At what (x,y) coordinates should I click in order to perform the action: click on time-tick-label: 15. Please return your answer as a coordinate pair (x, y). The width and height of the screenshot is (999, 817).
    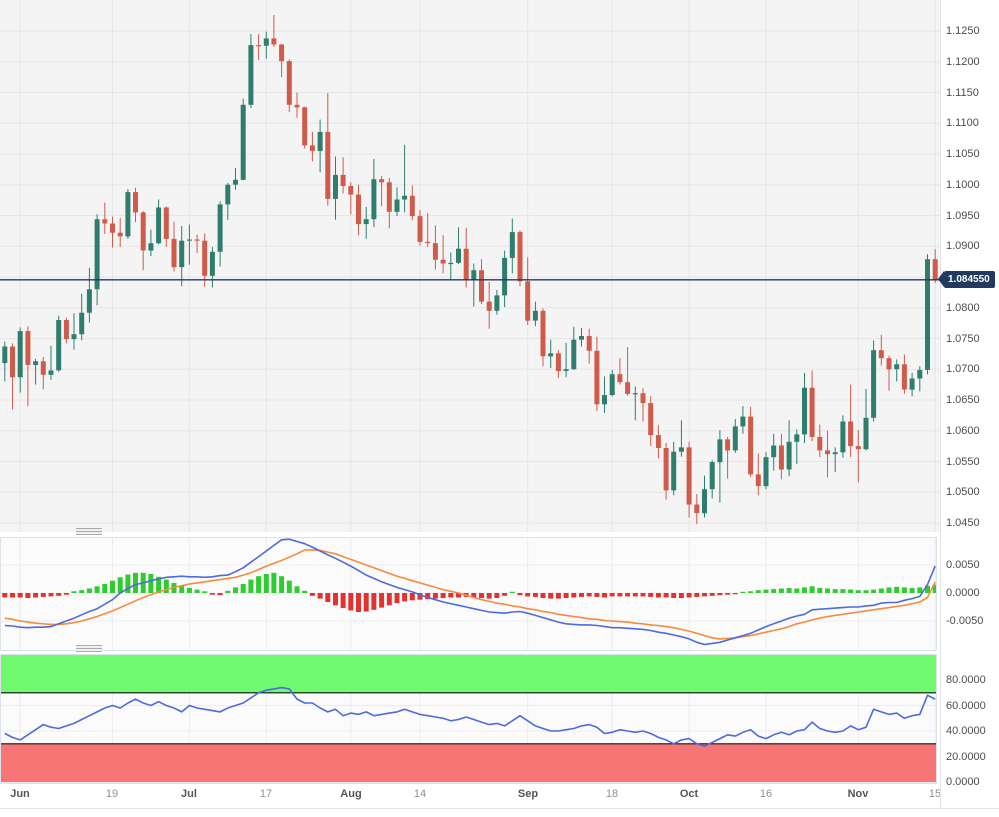
    Looking at the image, I should click on (935, 794).